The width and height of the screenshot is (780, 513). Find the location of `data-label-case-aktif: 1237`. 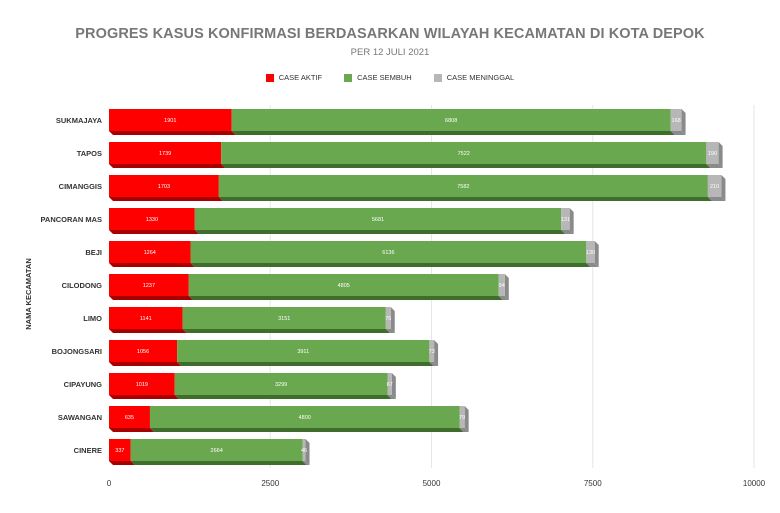

data-label-case-aktif: 1237 is located at coordinates (149, 286).